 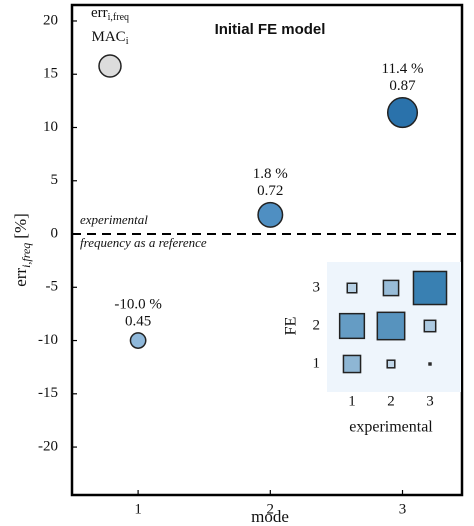 I want to click on data-label: 11.4 %, so click(x=403, y=69).